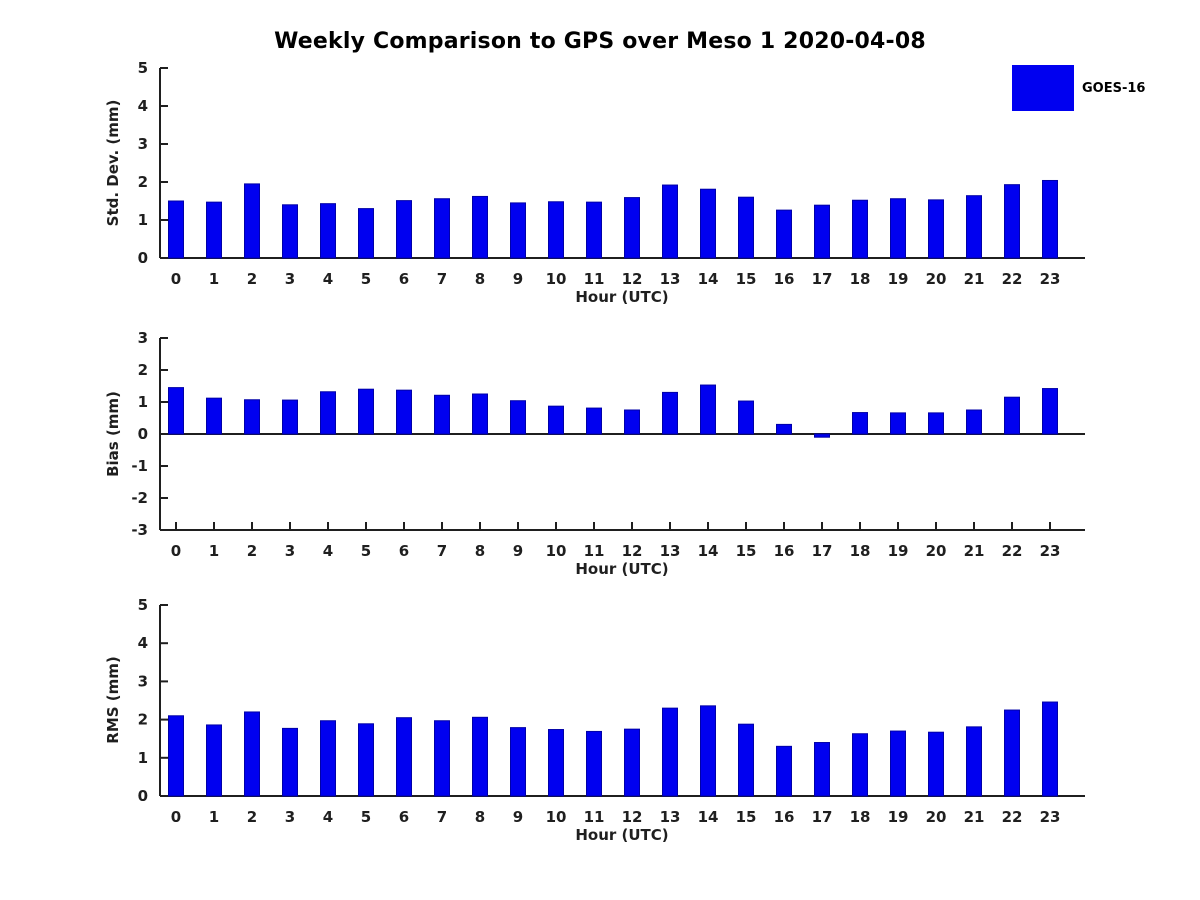 This screenshot has width=1200, height=900. Describe the element at coordinates (139, 530) in the screenshot. I see `y-tick-label: -3` at that location.